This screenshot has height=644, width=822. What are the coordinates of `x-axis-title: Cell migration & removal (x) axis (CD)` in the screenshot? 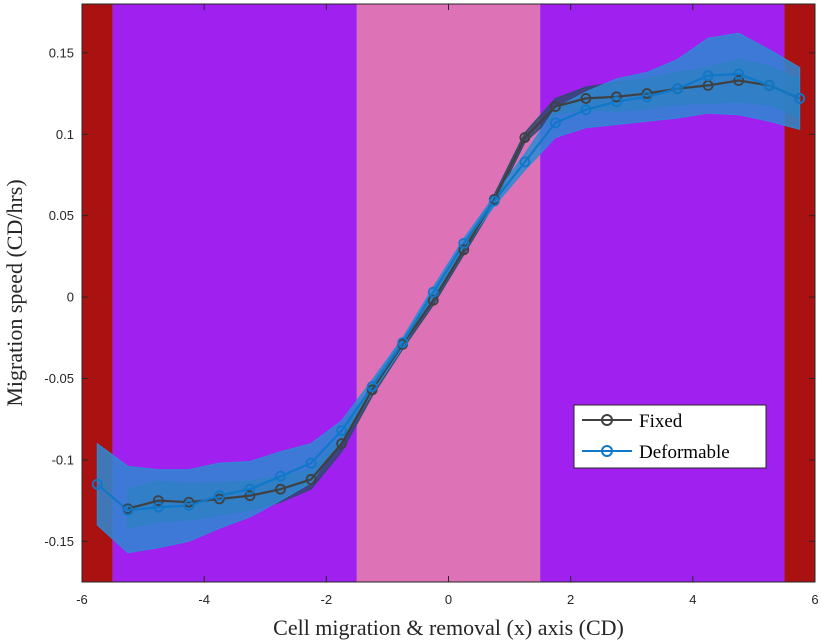 It's located at (448, 627).